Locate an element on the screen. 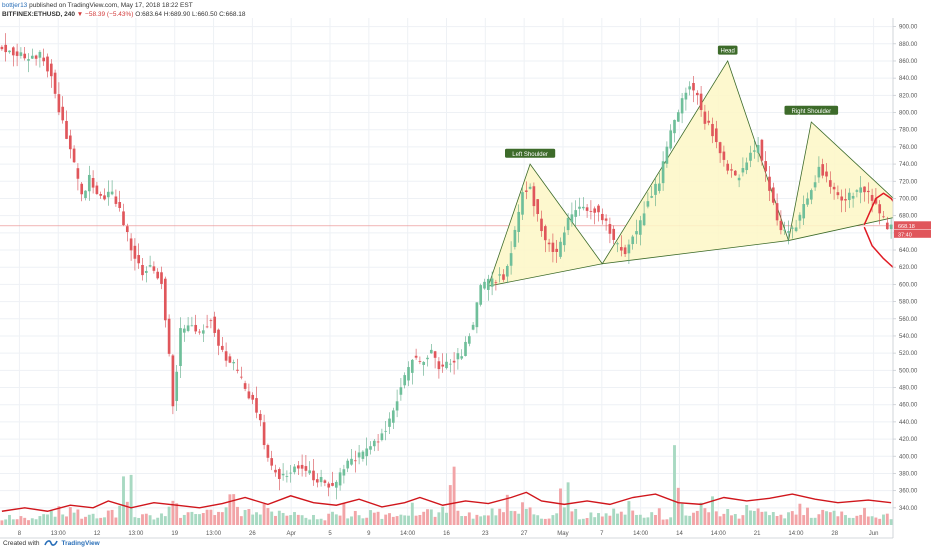 This screenshot has height=550, width=932. tradingview-brand: TradingView is located at coordinates (80, 543).